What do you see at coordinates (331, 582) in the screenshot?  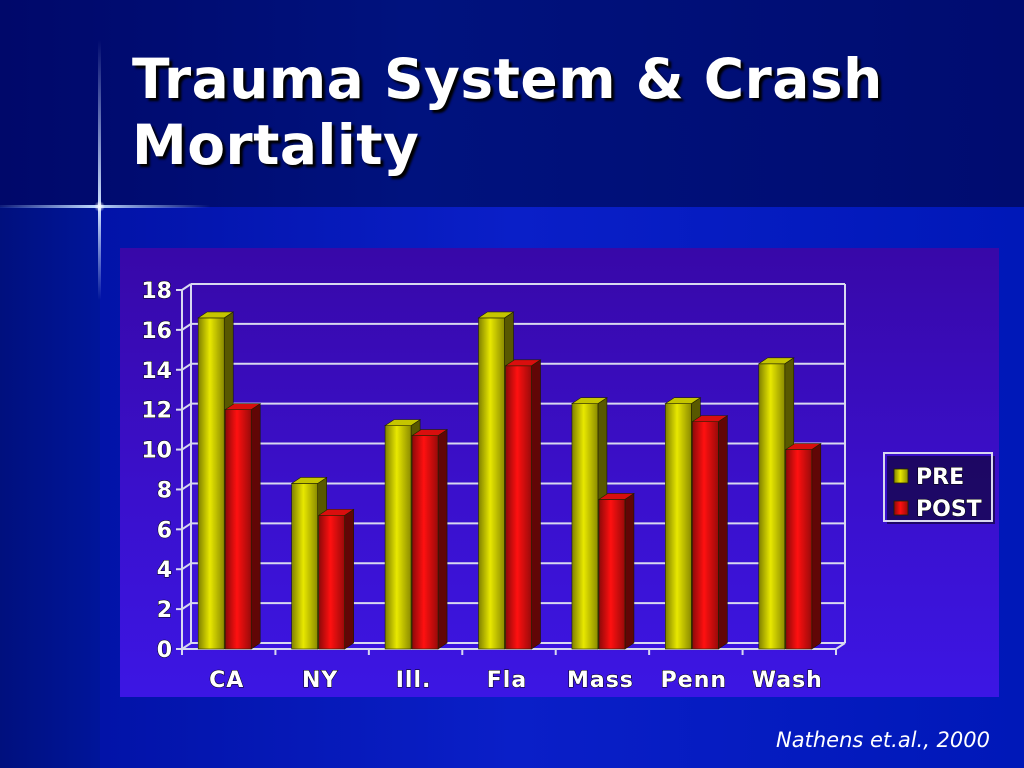 I see `bar-post-ny` at bounding box center [331, 582].